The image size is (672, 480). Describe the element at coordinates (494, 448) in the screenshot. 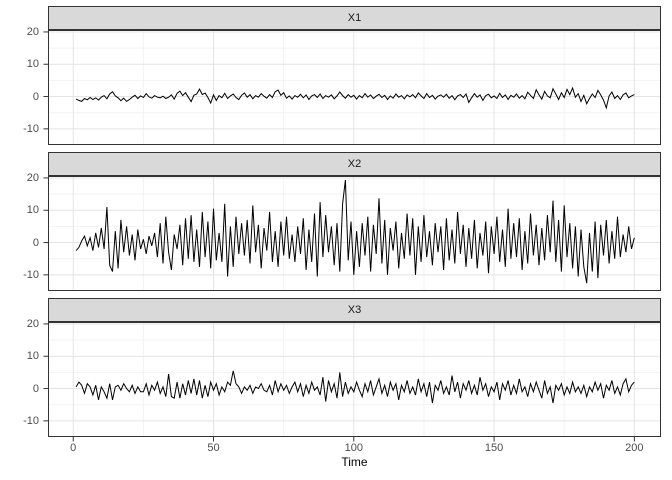

I see `x-tick-label: 150` at that location.